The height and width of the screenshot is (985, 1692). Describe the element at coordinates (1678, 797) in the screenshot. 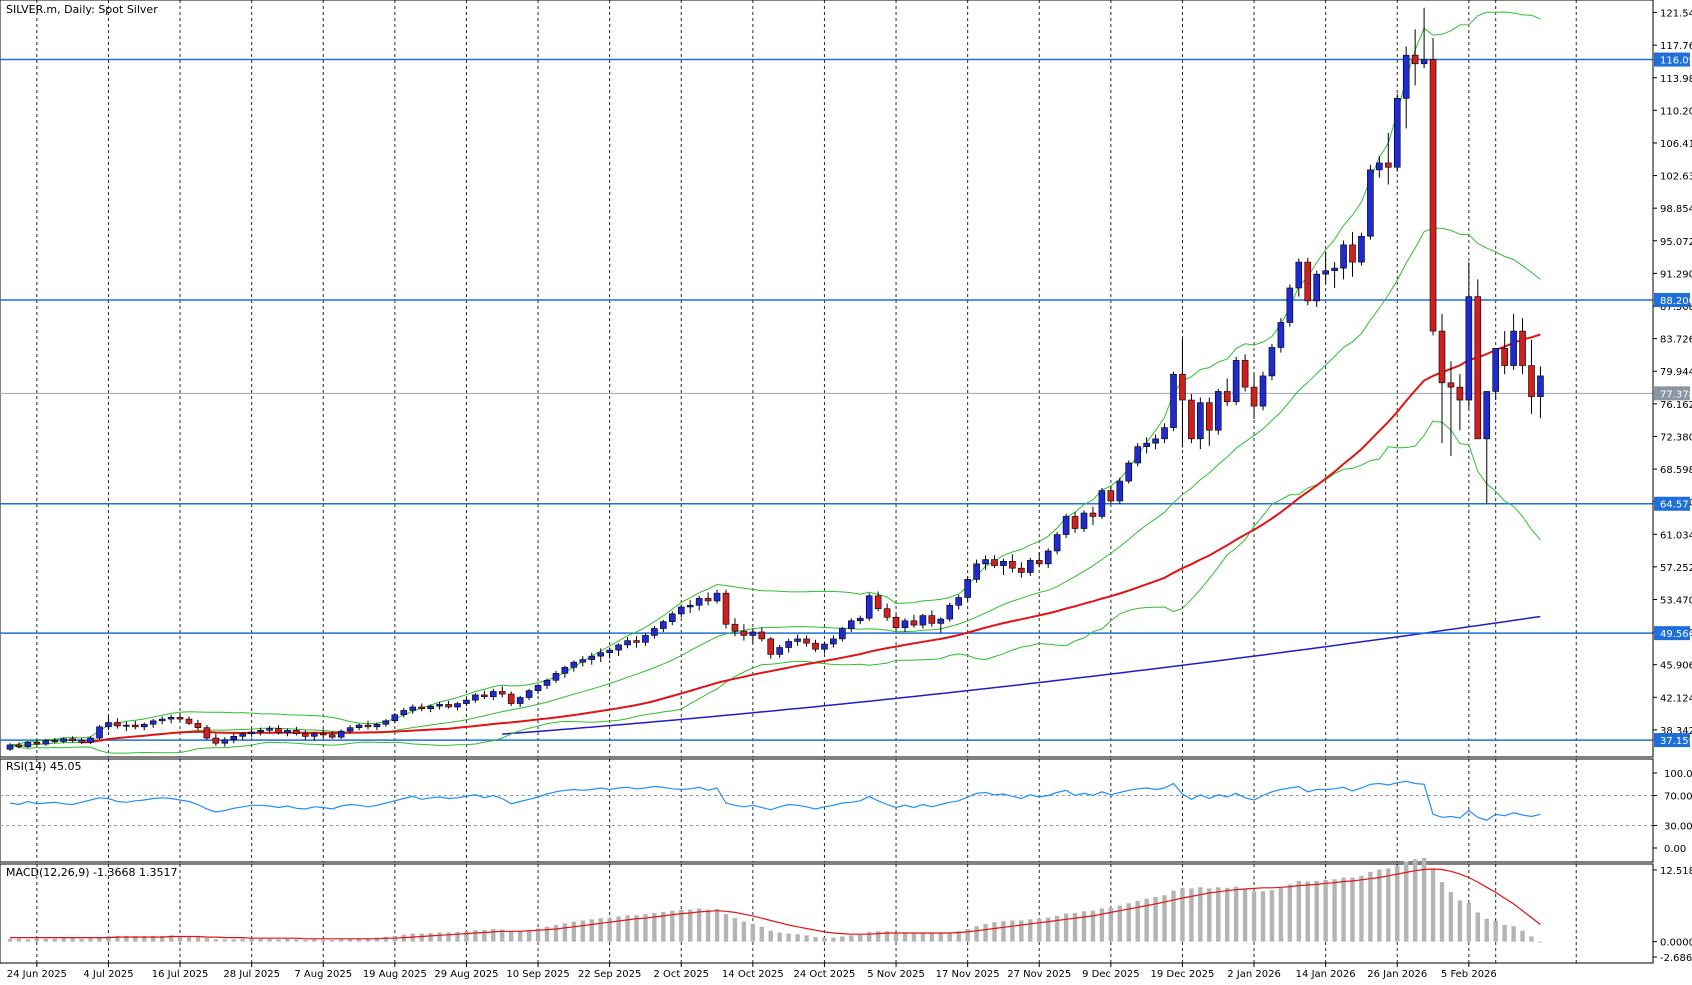

I see `rsi-tick-label: 70.00` at that location.